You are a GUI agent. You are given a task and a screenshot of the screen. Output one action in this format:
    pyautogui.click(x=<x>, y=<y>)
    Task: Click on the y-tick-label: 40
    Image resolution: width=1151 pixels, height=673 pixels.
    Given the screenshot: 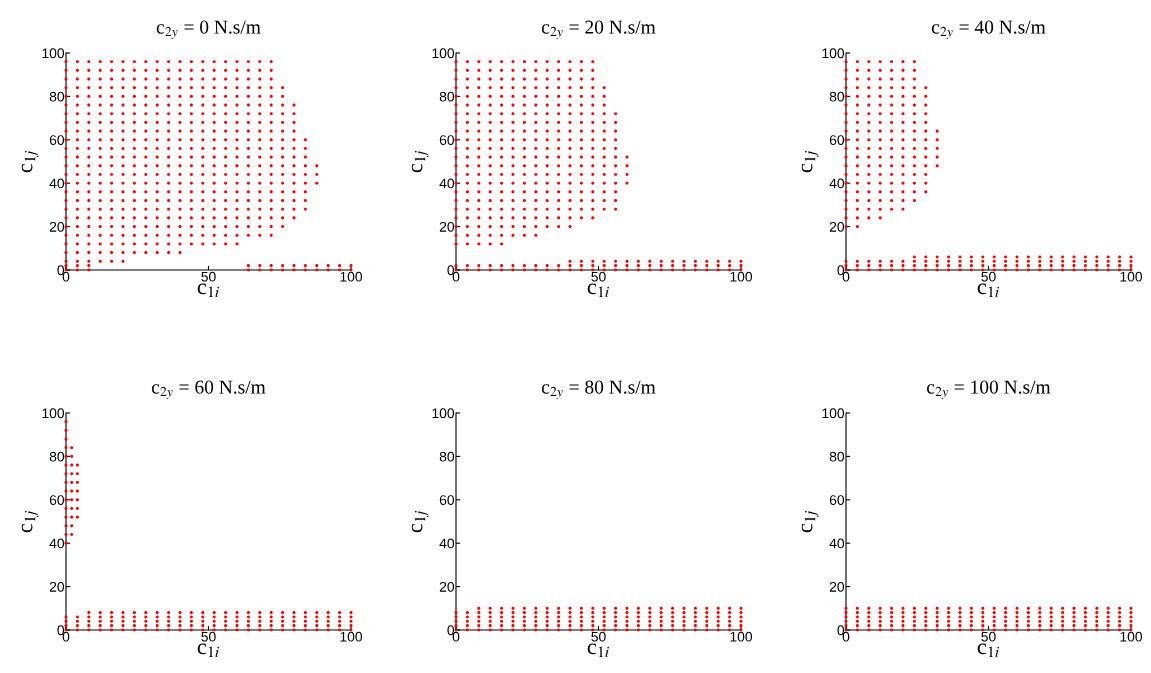 What is the action you would take?
    pyautogui.click(x=57, y=183)
    